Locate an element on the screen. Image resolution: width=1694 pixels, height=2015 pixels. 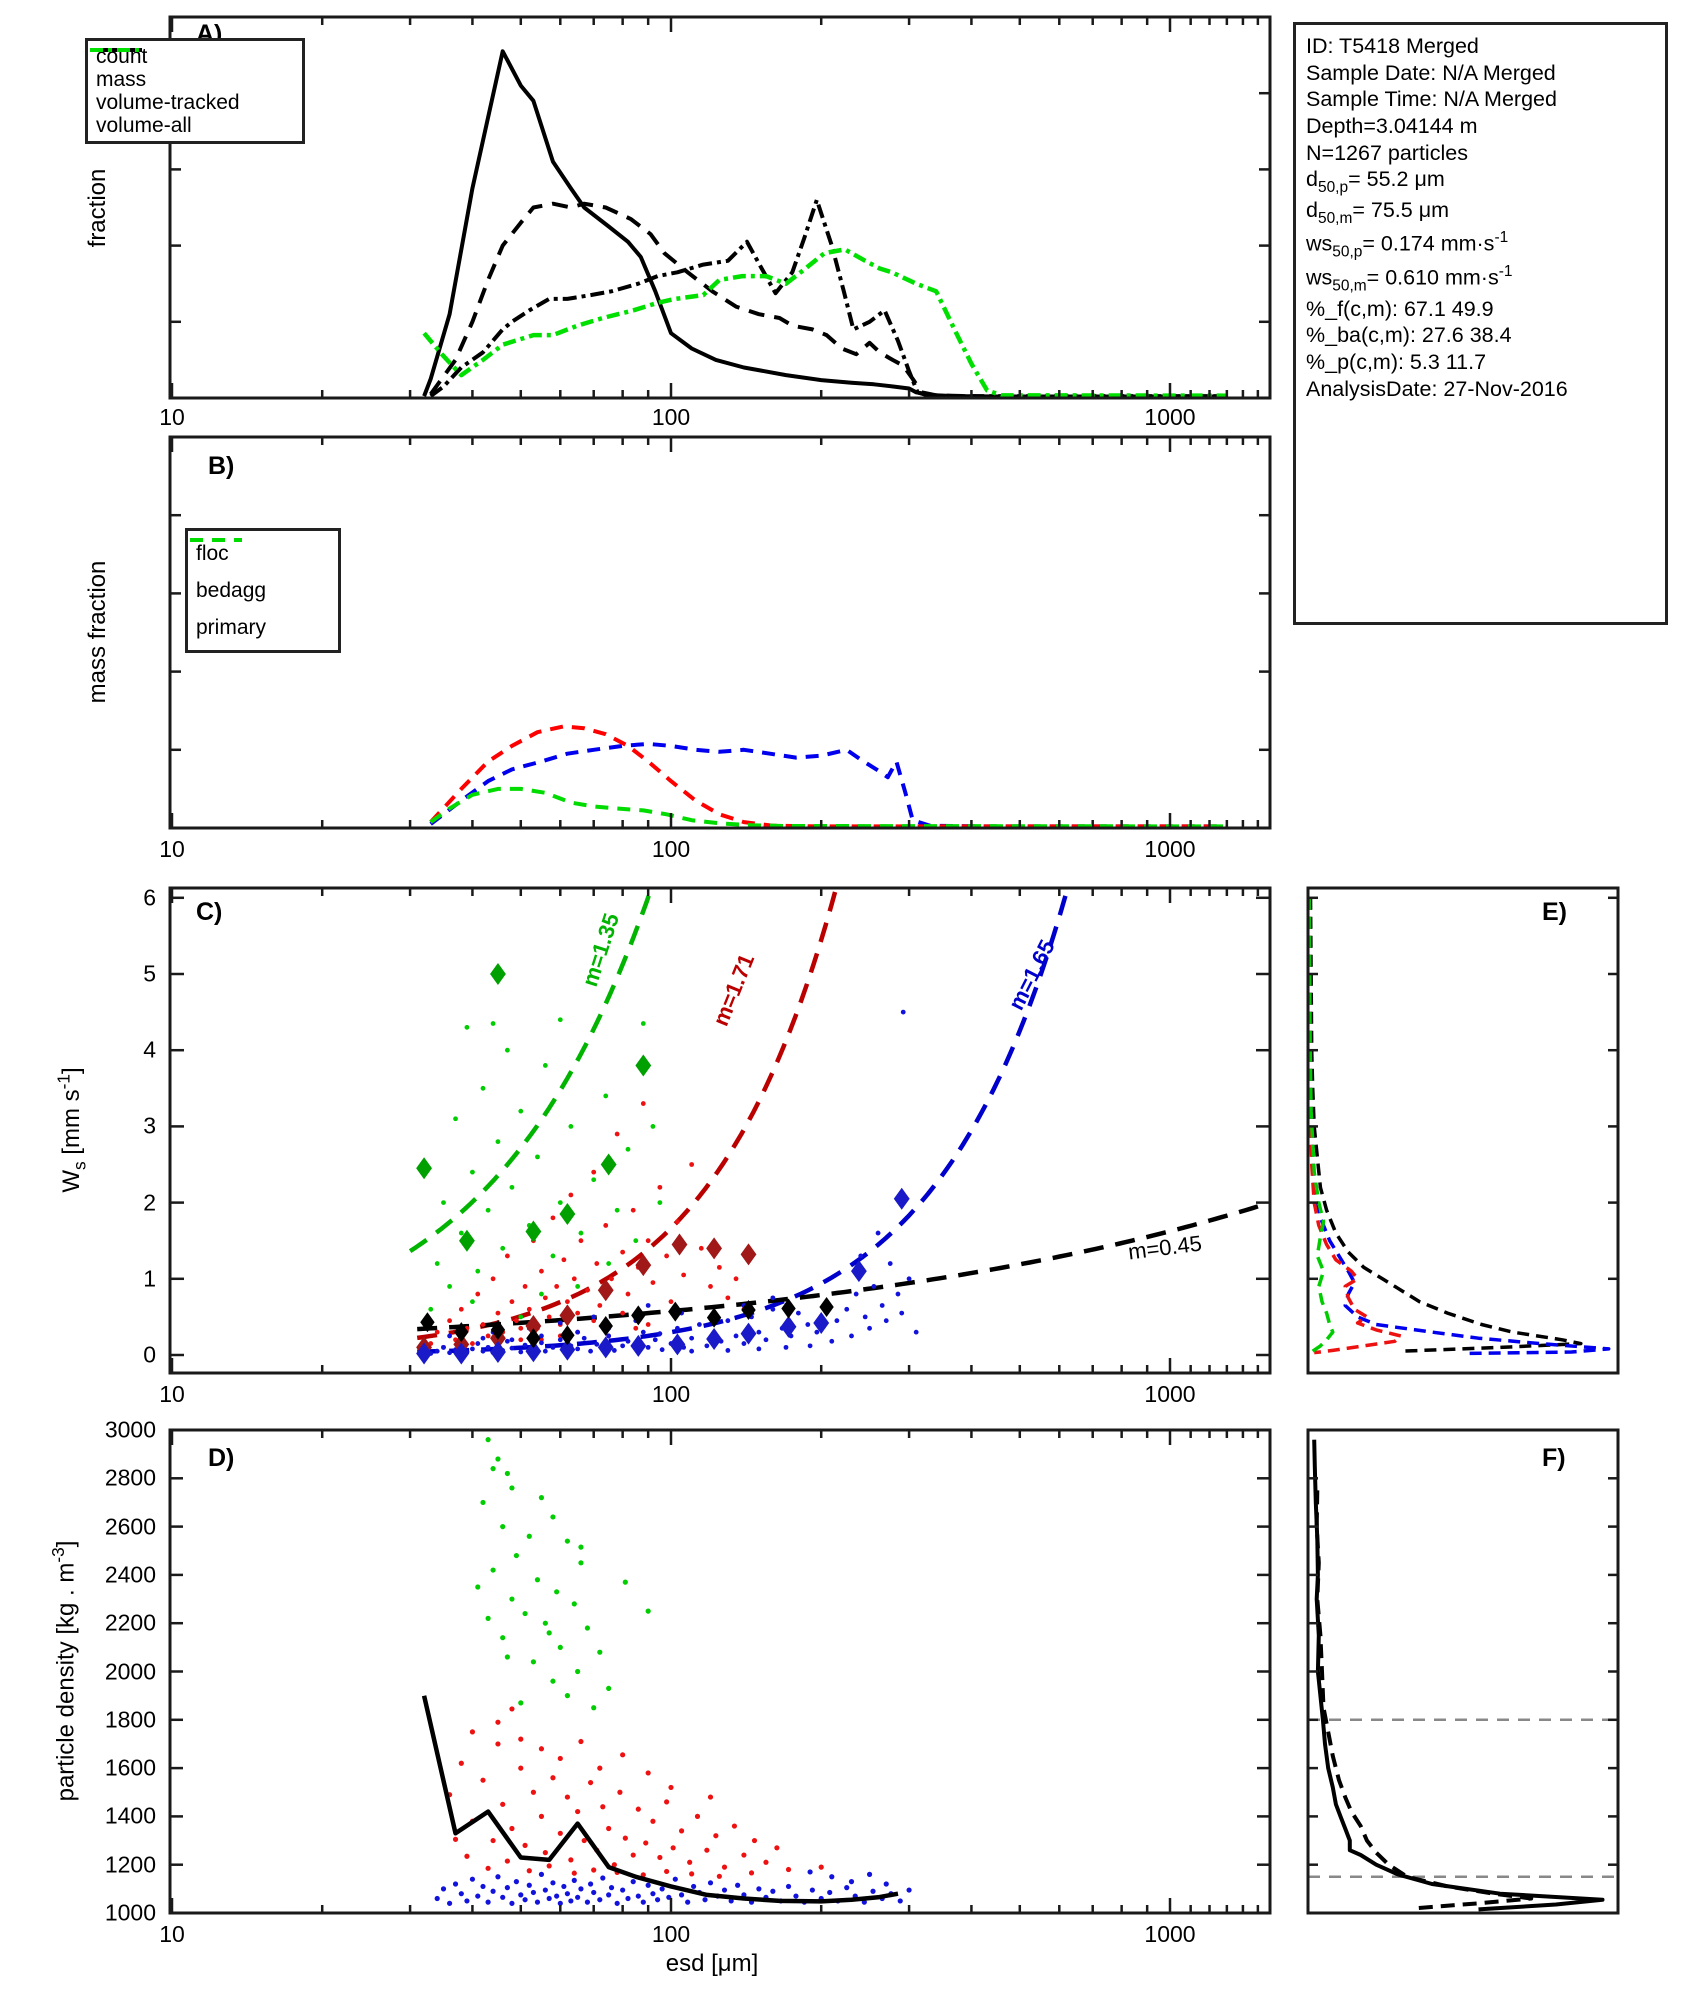
text-segment: N=1267 particles is located at coordinates (1387, 152).